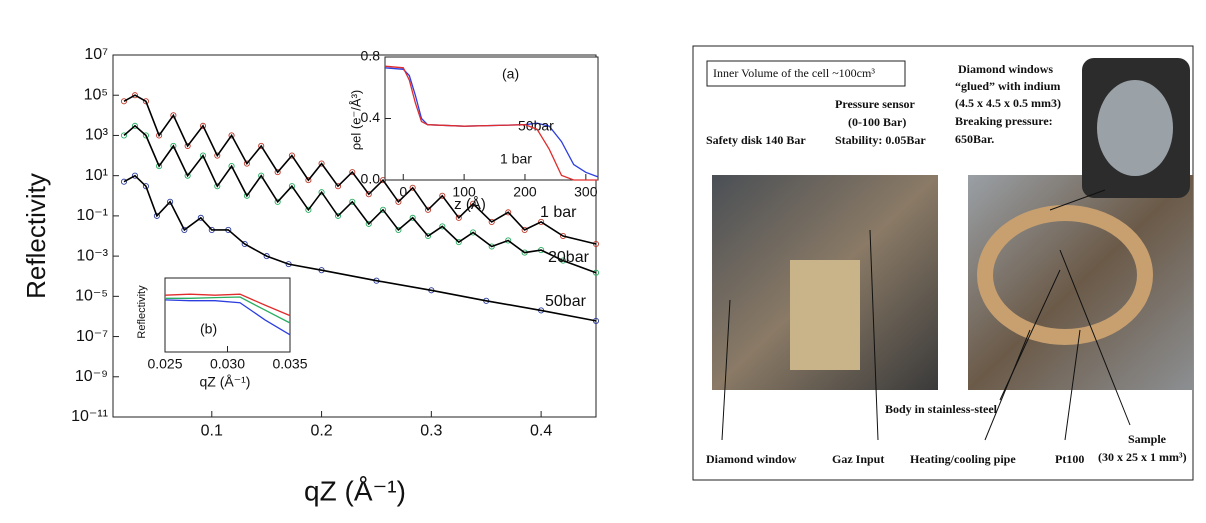 This screenshot has width=1206, height=523. I want to click on label: Safety disk 140 Bar, so click(756, 140).